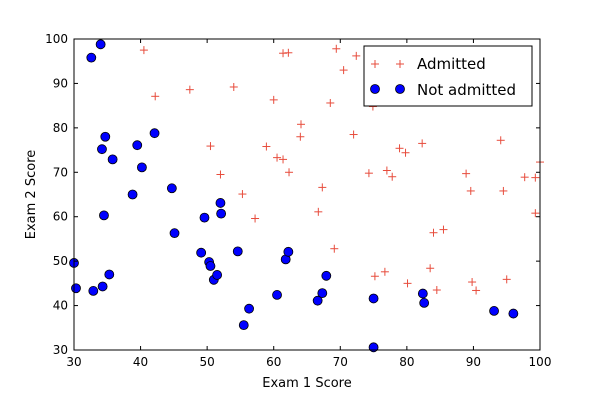  Describe the element at coordinates (473, 362) in the screenshot. I see `x-tick-label-90: 90` at that location.